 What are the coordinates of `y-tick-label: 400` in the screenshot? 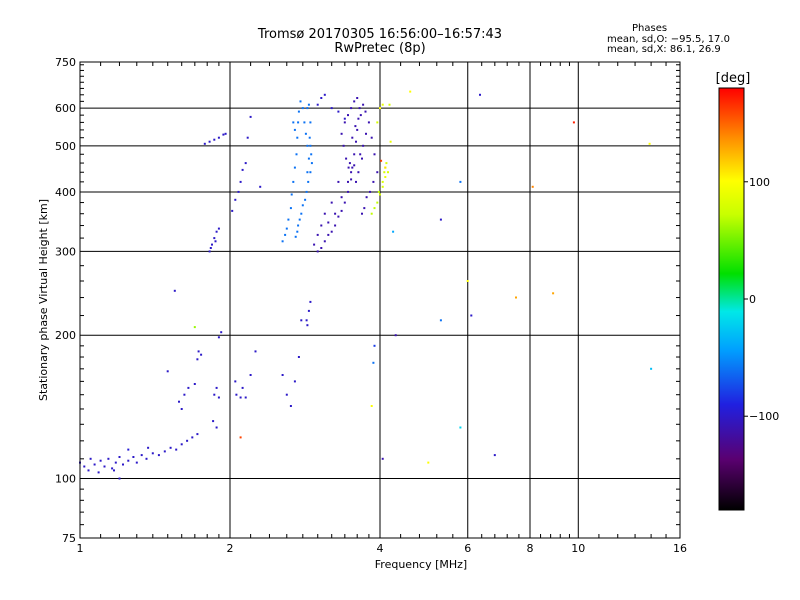 It's located at (65, 192).